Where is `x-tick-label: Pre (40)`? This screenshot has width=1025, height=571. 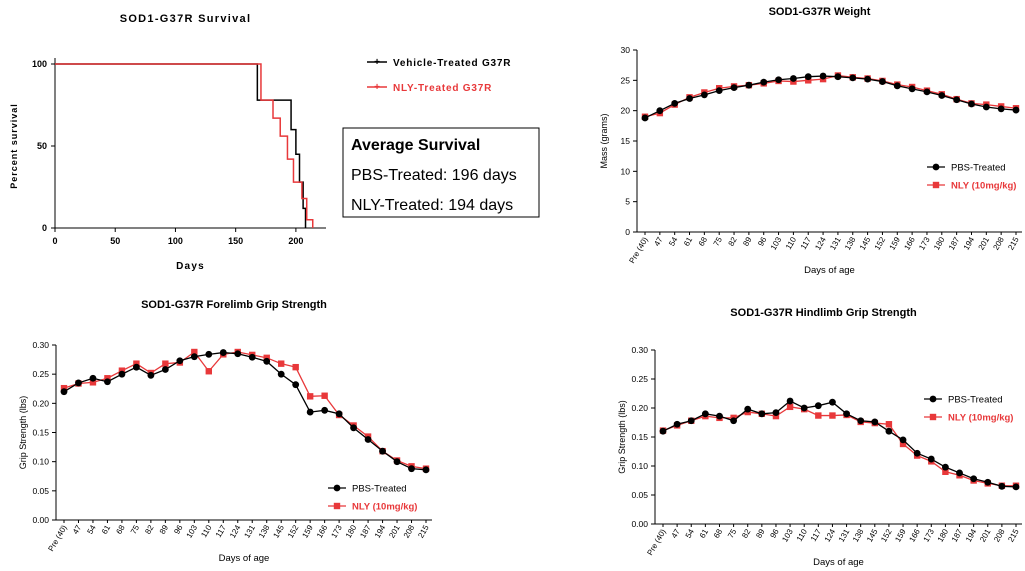
x-tick-label: Pre (40) is located at coordinates (656, 542).